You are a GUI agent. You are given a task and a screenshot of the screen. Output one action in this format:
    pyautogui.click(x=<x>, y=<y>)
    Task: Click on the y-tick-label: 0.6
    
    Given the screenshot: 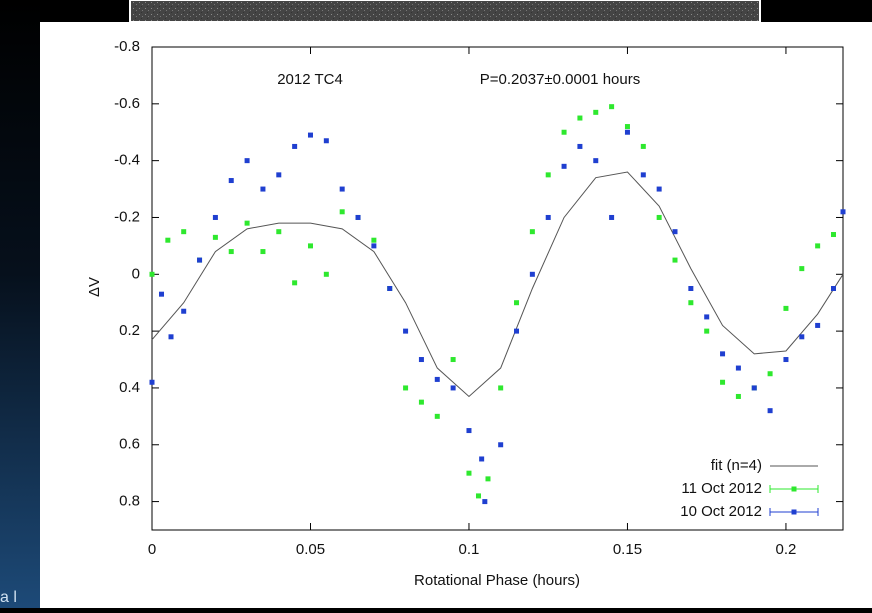 What is the action you would take?
    pyautogui.click(x=129, y=444)
    